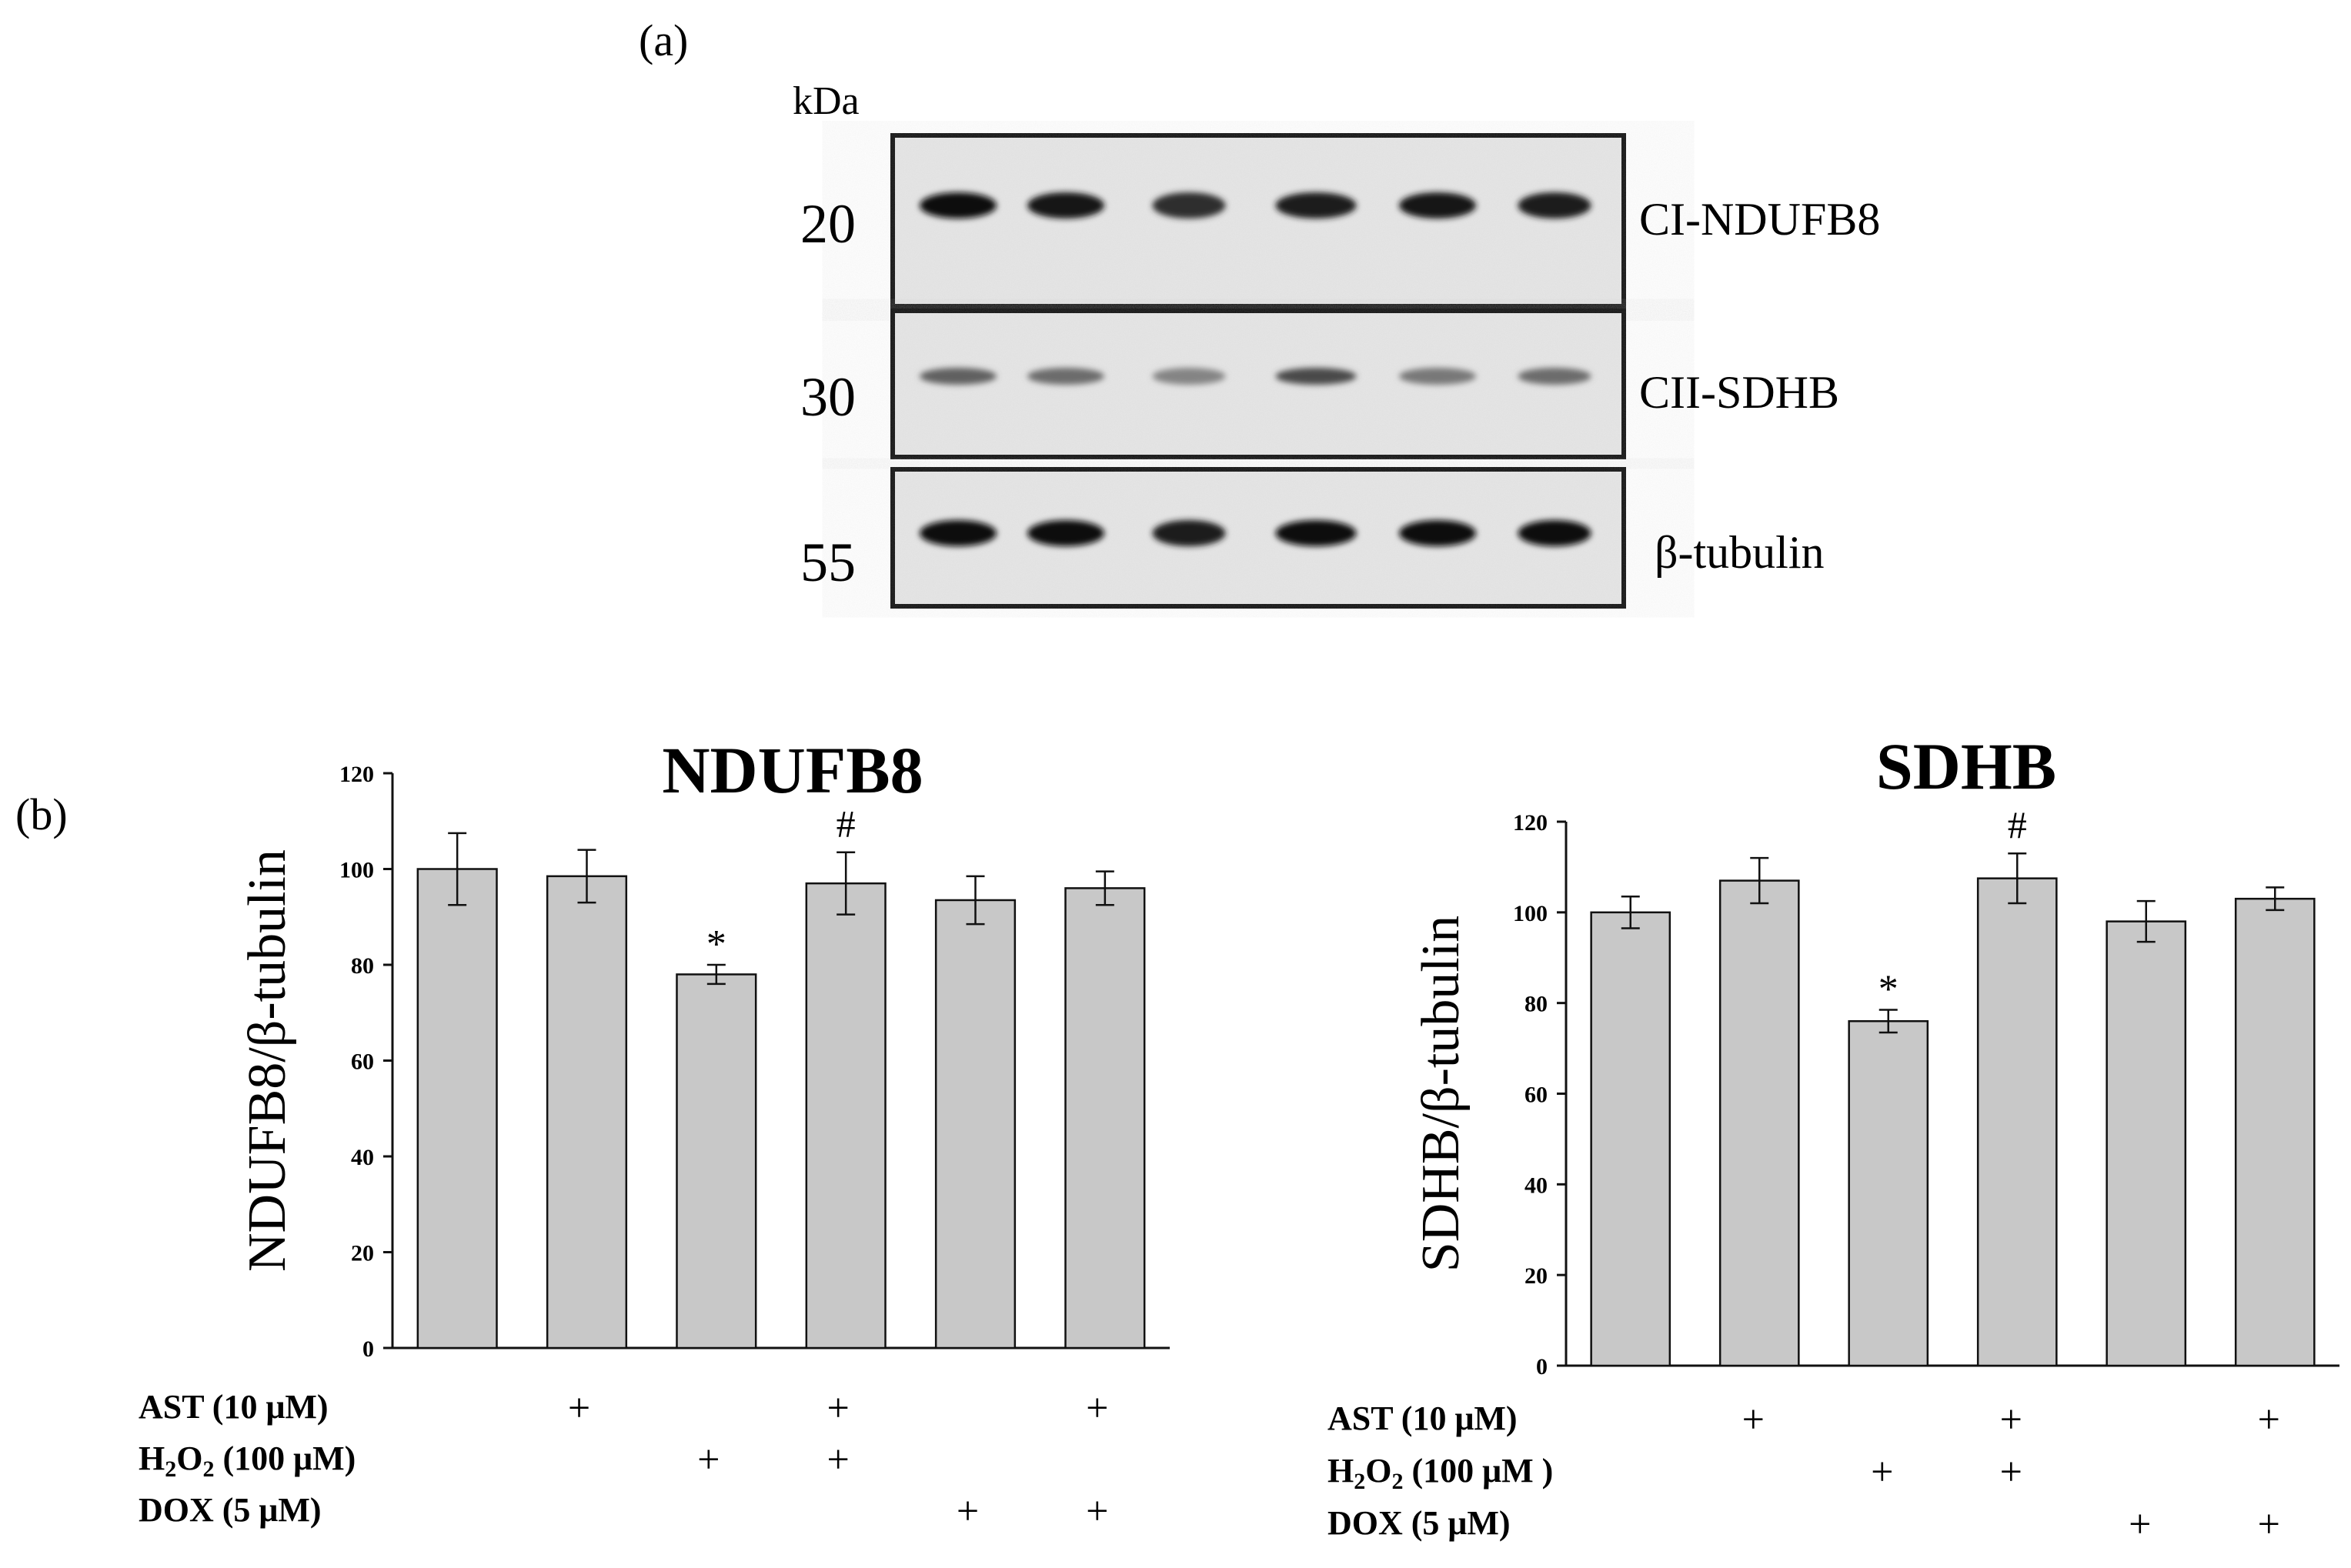  What do you see at coordinates (1478, 1471) in the screenshot?
I see `label-part: (100 μM )` at bounding box center [1478, 1471].